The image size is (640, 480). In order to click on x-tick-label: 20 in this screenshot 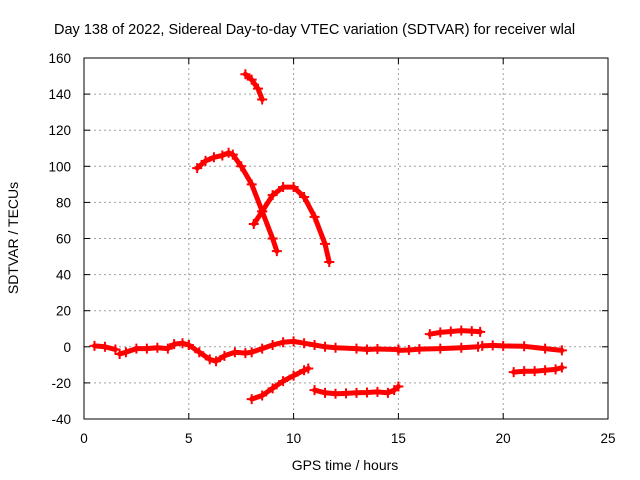, I will do `click(503, 438)`.